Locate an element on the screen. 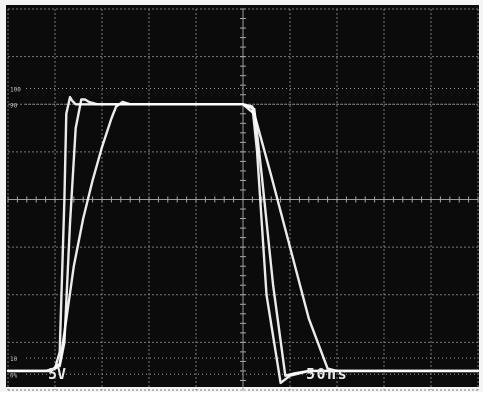 The height and width of the screenshot is (396, 483). marker-label: 10 is located at coordinates (14, 359).